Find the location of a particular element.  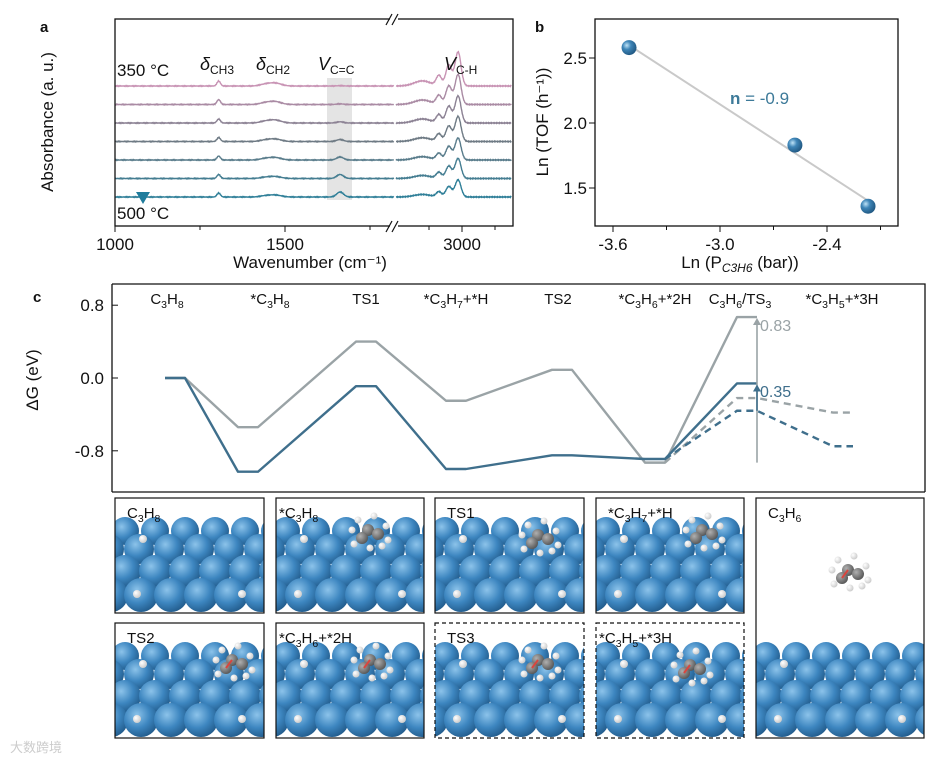

peak-label: VC-H is located at coordinates (460, 65).